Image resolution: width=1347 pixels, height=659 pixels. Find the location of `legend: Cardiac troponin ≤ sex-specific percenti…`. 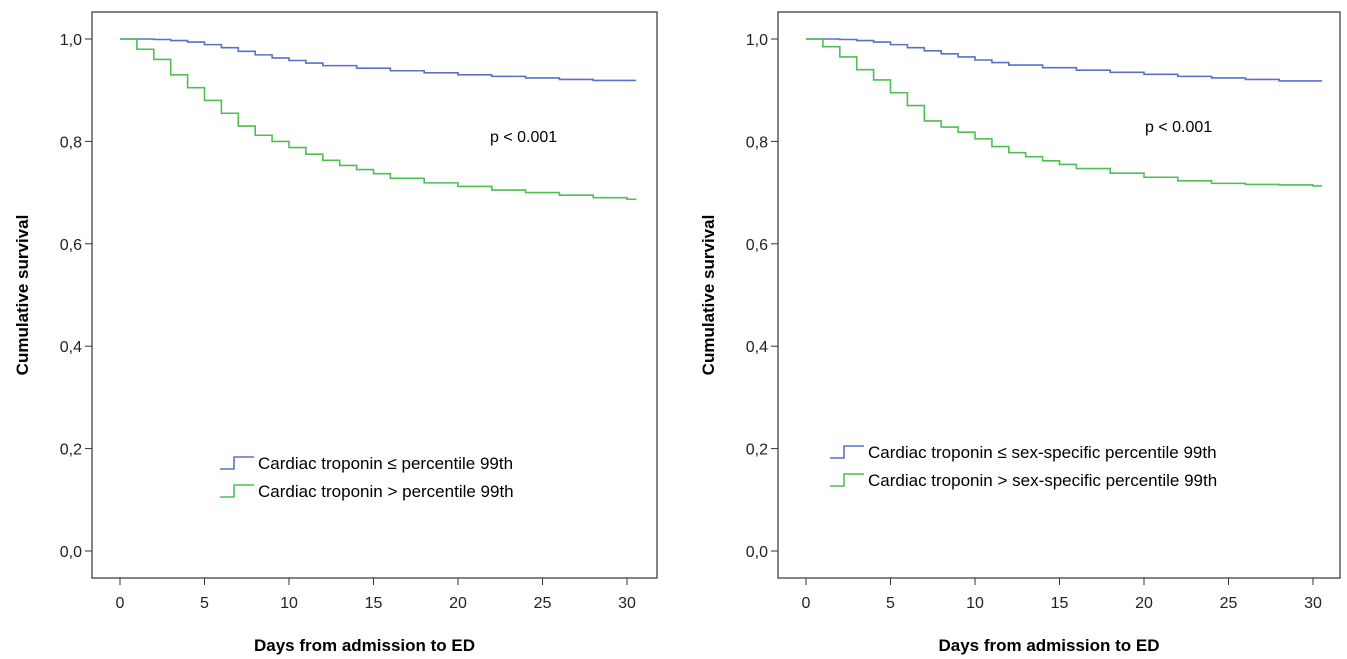

legend: Cardiac troponin ≤ sex-specific percenti… is located at coordinates (1023, 466).